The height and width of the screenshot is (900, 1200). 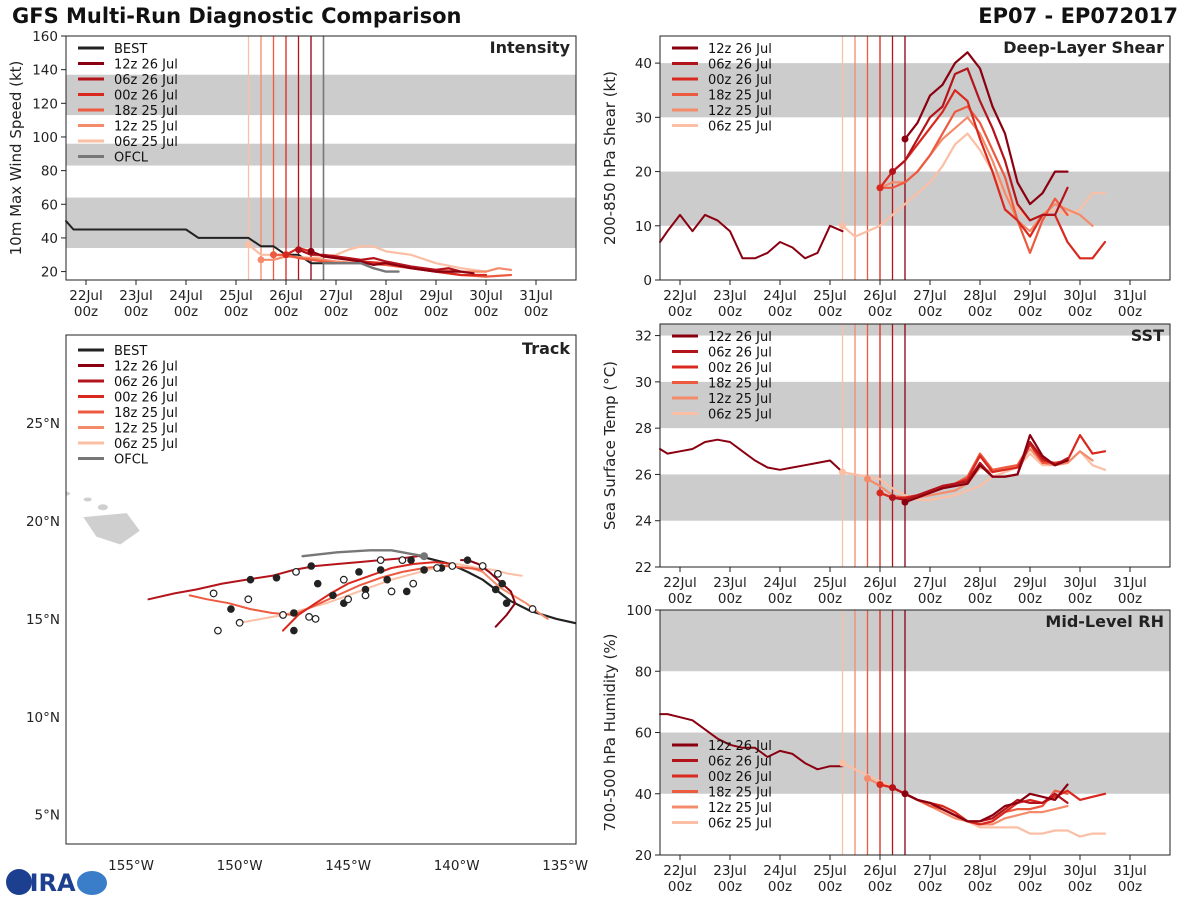 I want to click on y-tick-label: 28, so click(x=643, y=429).